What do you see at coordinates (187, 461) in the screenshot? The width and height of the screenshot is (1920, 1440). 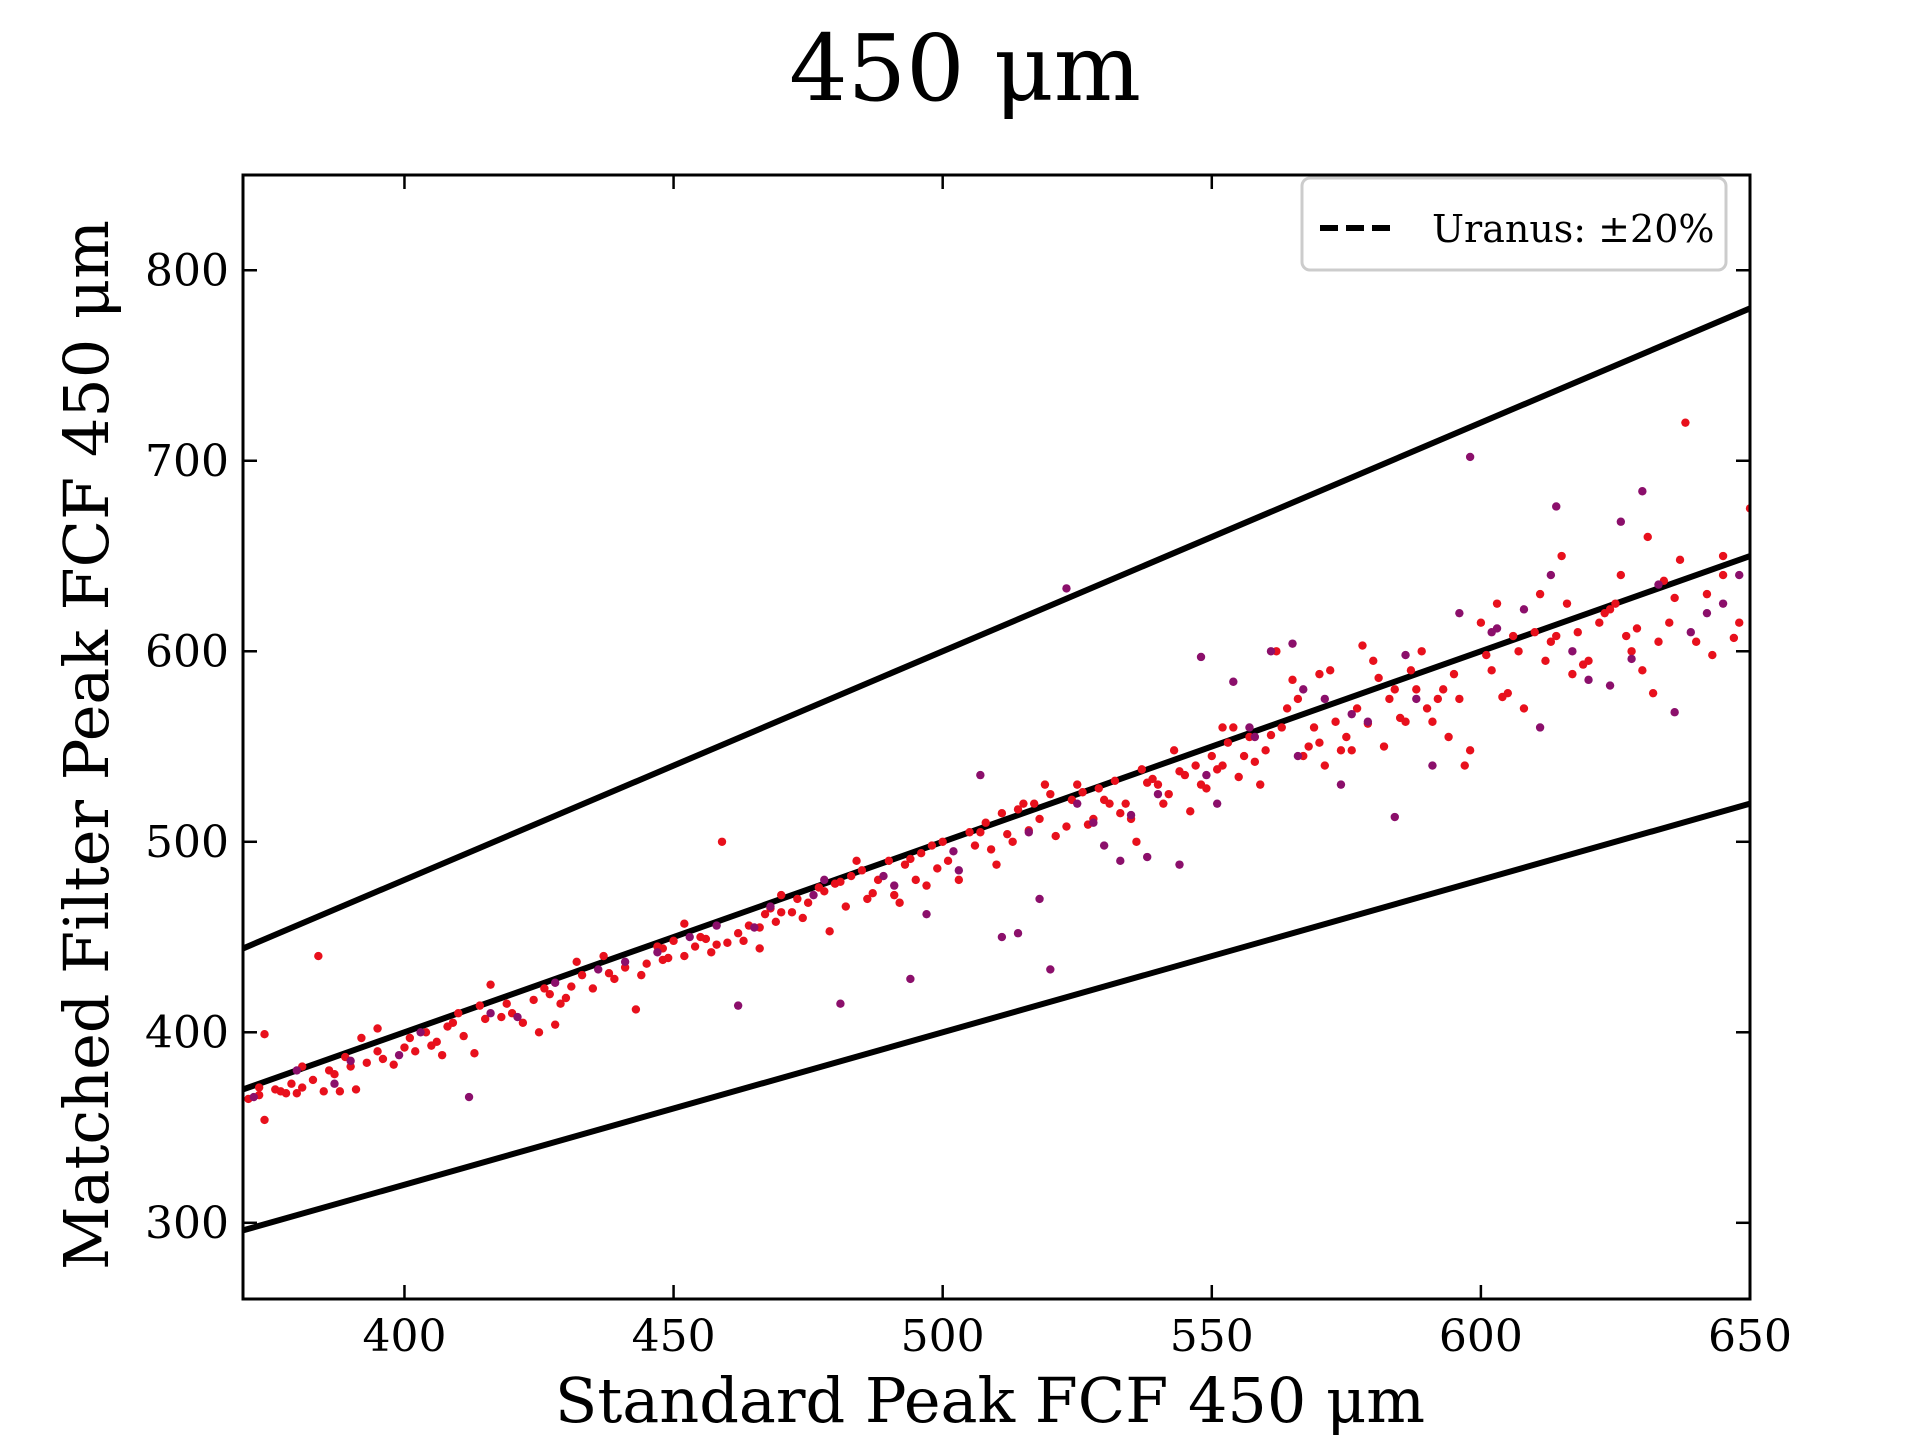 I see `y-tick-label: 700` at bounding box center [187, 461].